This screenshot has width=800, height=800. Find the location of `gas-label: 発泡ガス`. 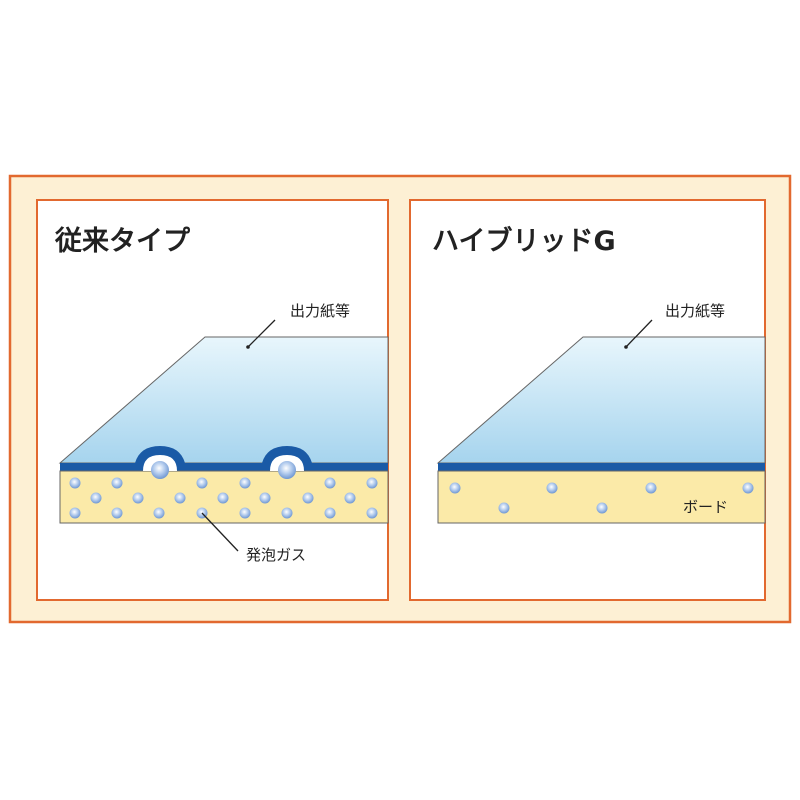

gas-label: 発泡ガス is located at coordinates (276, 555).